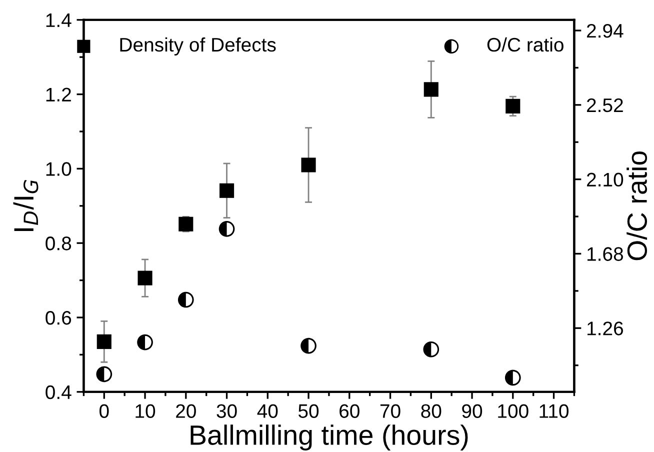 The height and width of the screenshot is (452, 654). Describe the element at coordinates (59, 317) in the screenshot. I see `y-tick-label: 0.6` at that location.